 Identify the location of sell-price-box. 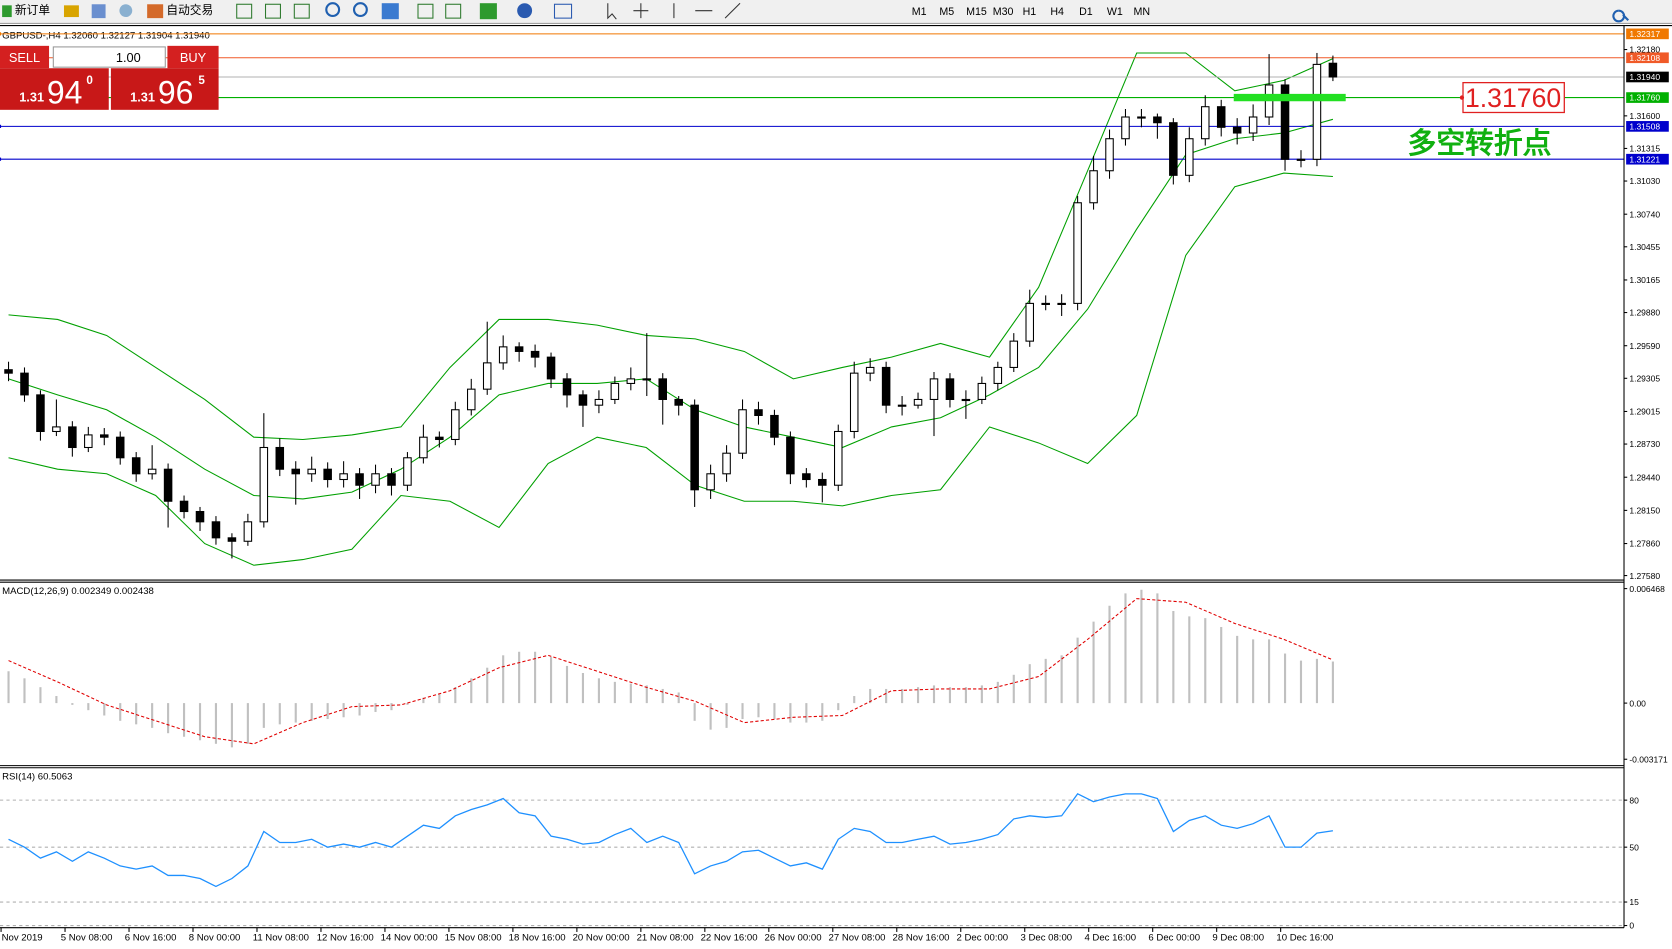
(54, 89).